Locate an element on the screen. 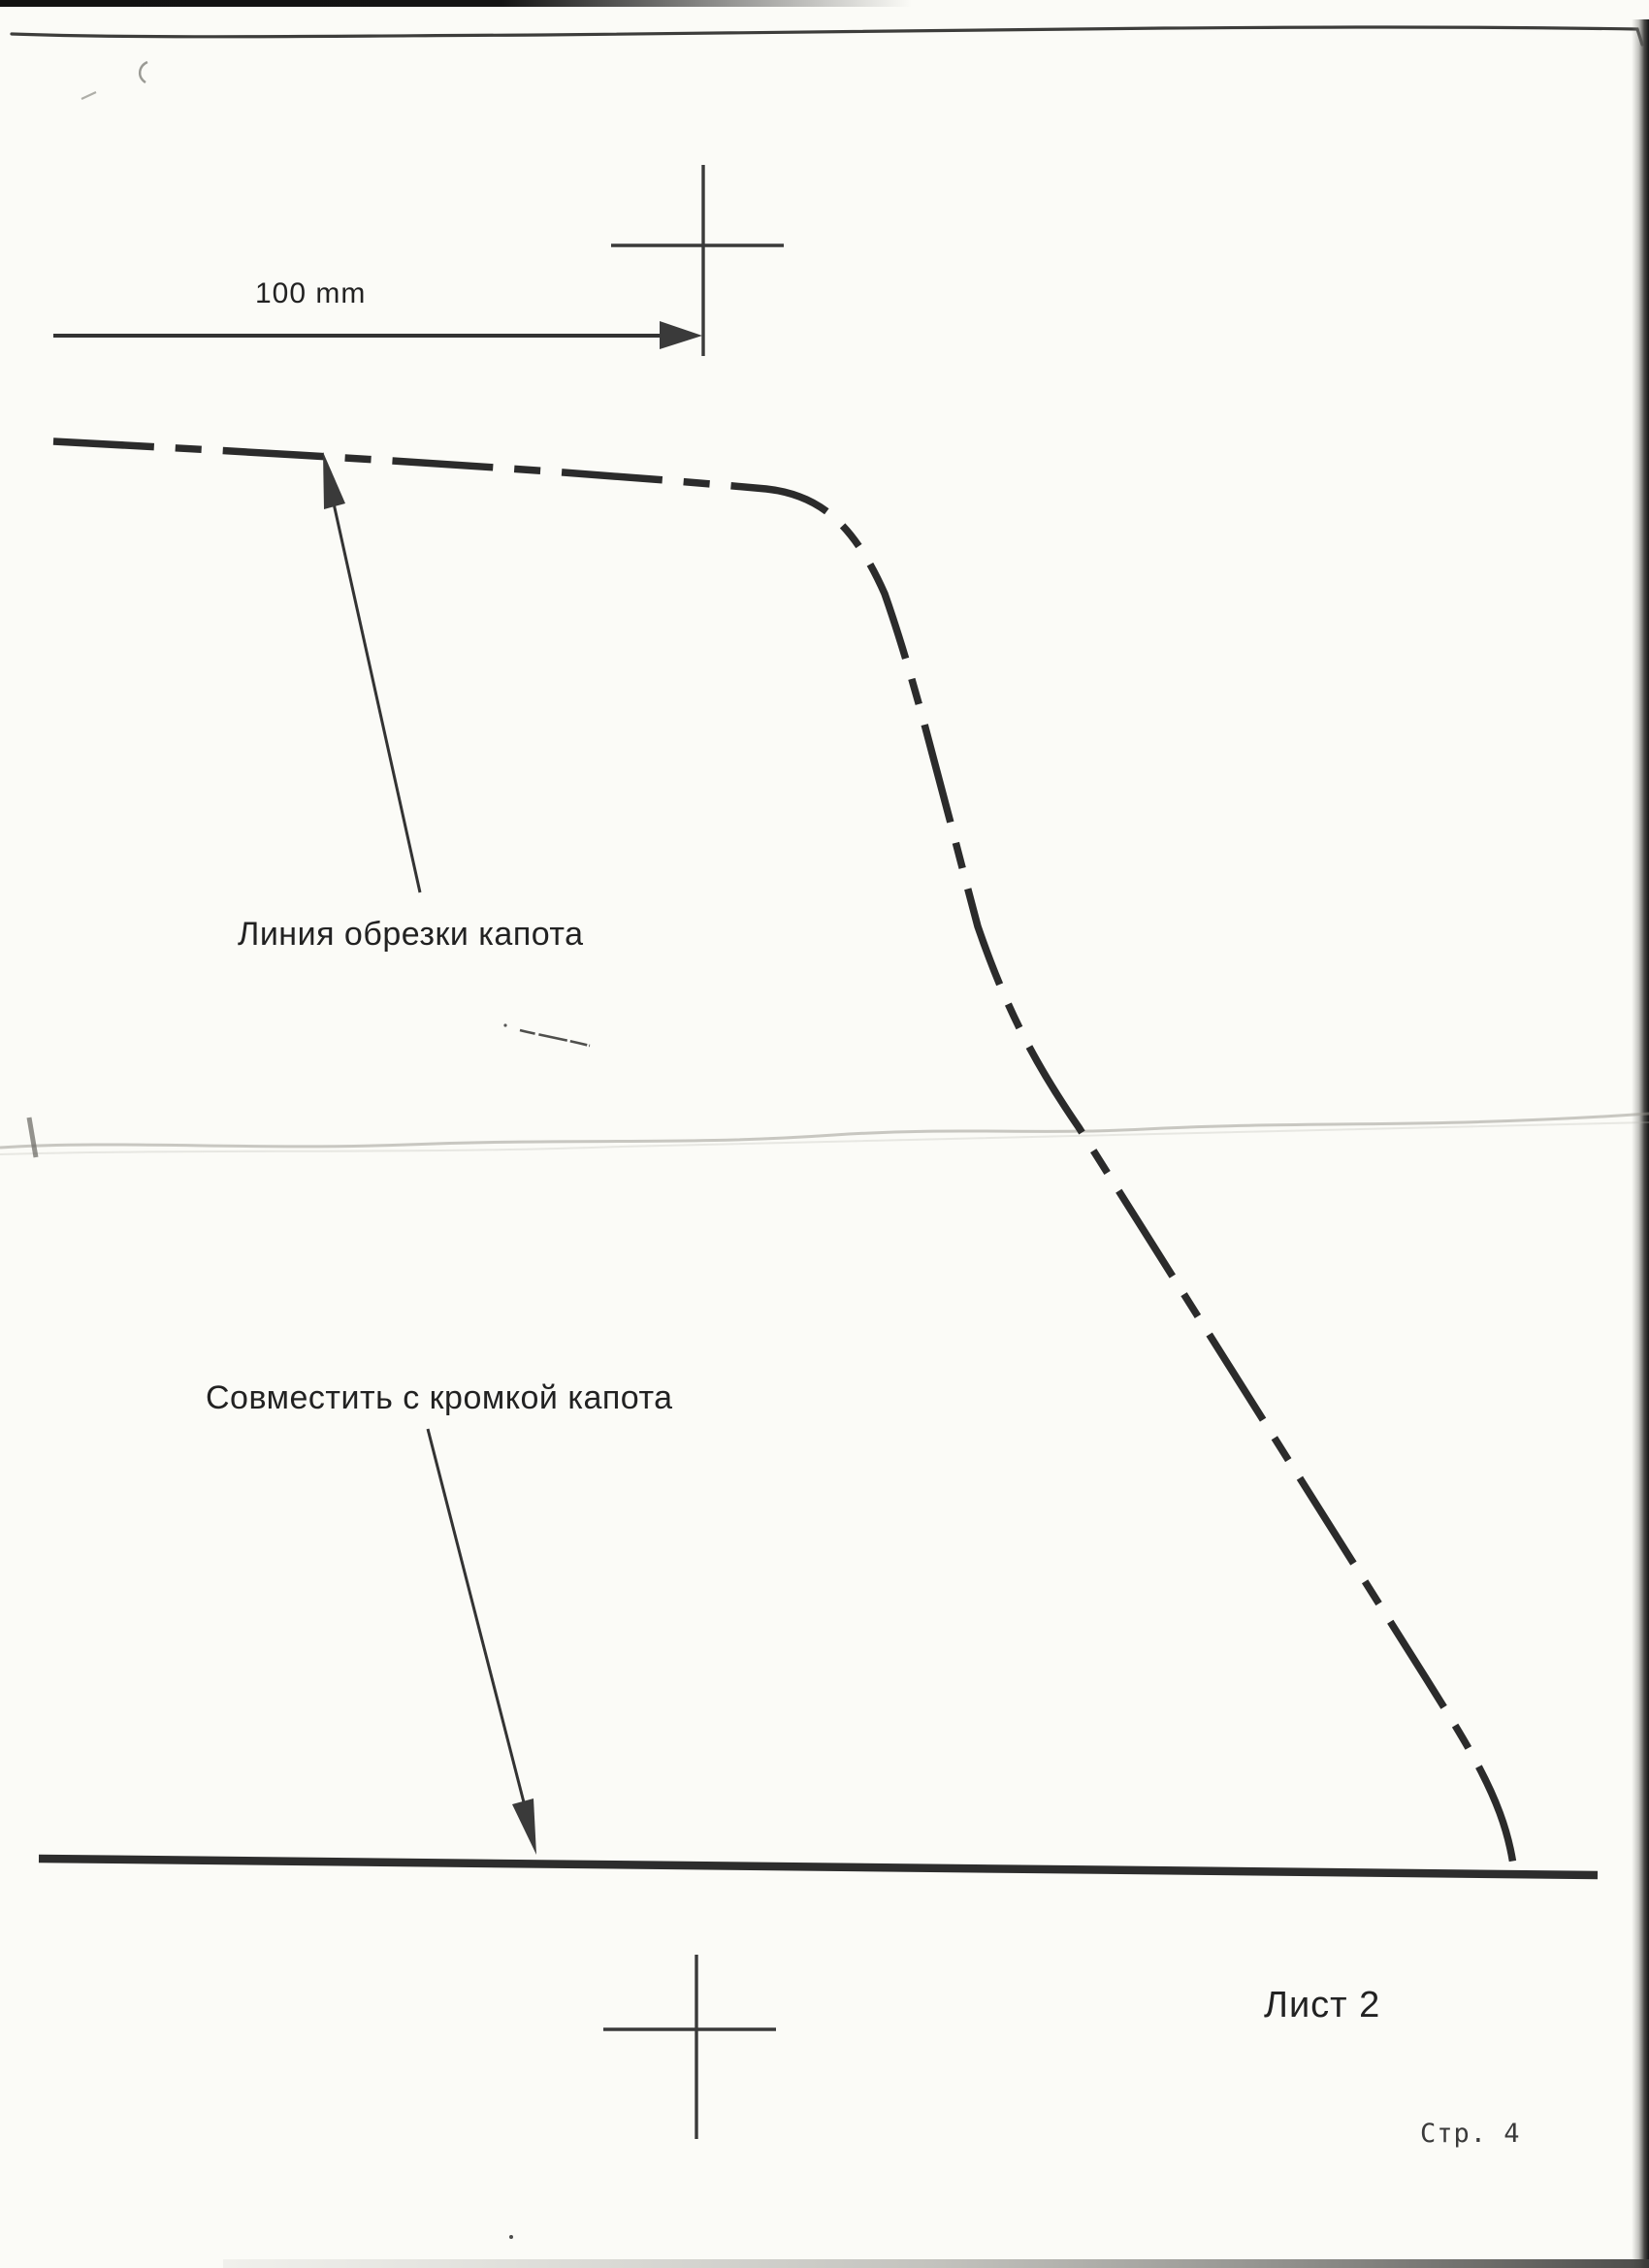 The image size is (1649, 2268). align-with-hood-edge-label: Совместить с кромкой капота is located at coordinates (439, 1397).